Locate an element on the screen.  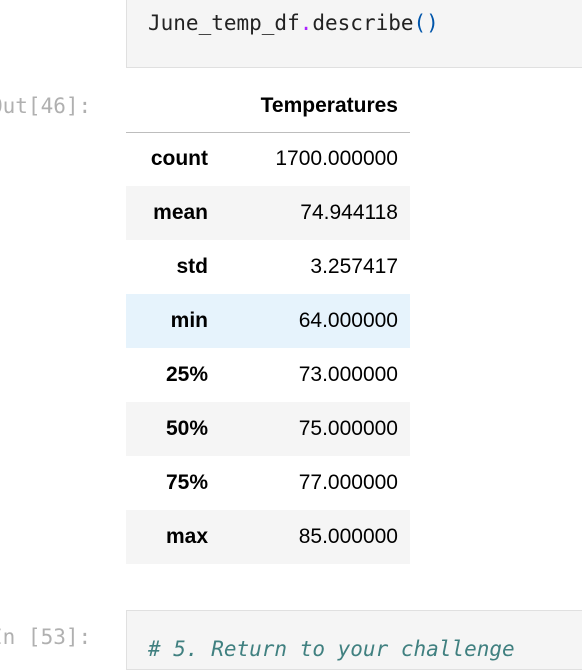
code-parens: () is located at coordinates (426, 23).